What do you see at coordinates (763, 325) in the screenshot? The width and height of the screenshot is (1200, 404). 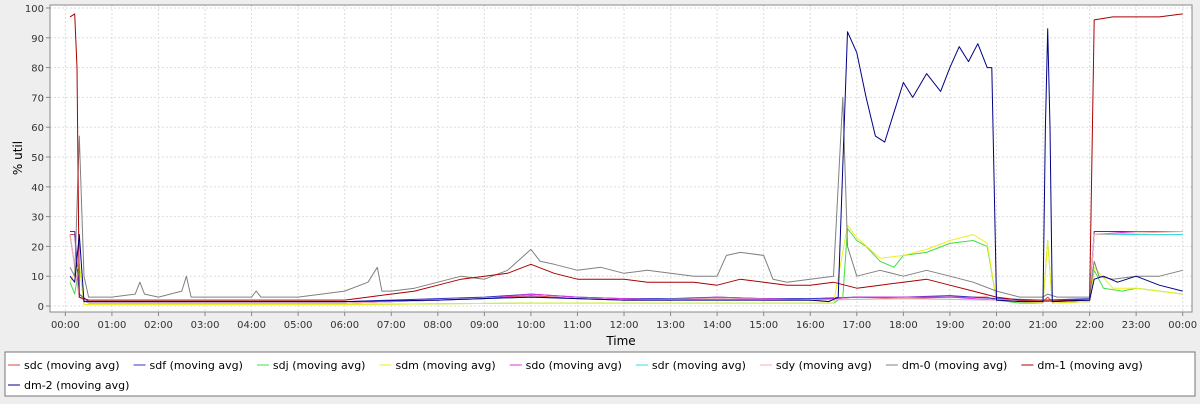 I see `x-tick-label: 15:00` at bounding box center [763, 325].